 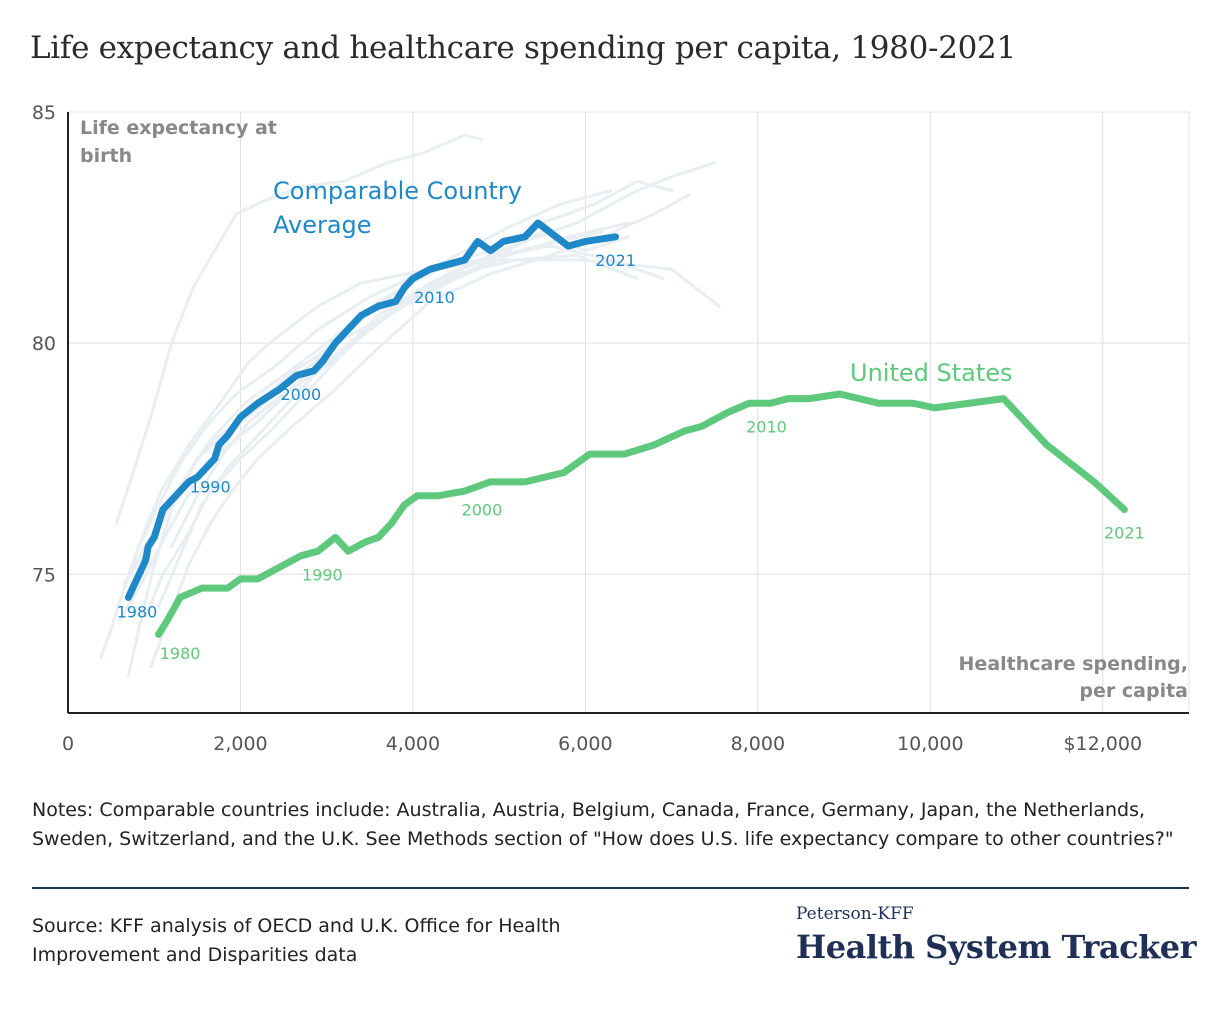 I want to click on x-tick-label: 0, so click(x=68, y=744).